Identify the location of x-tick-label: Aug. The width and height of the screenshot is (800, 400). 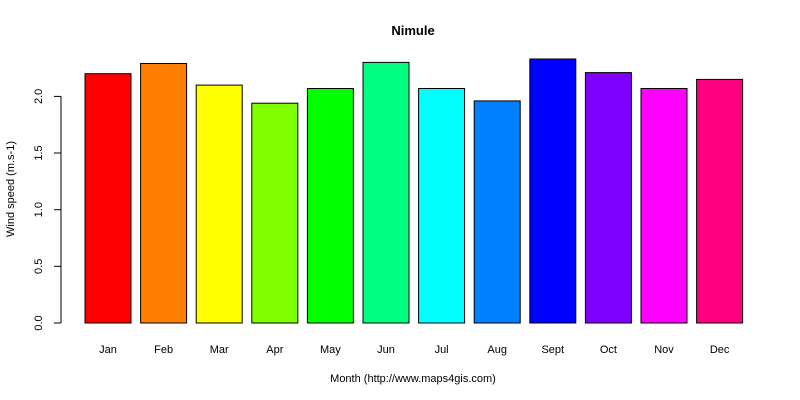
(497, 350).